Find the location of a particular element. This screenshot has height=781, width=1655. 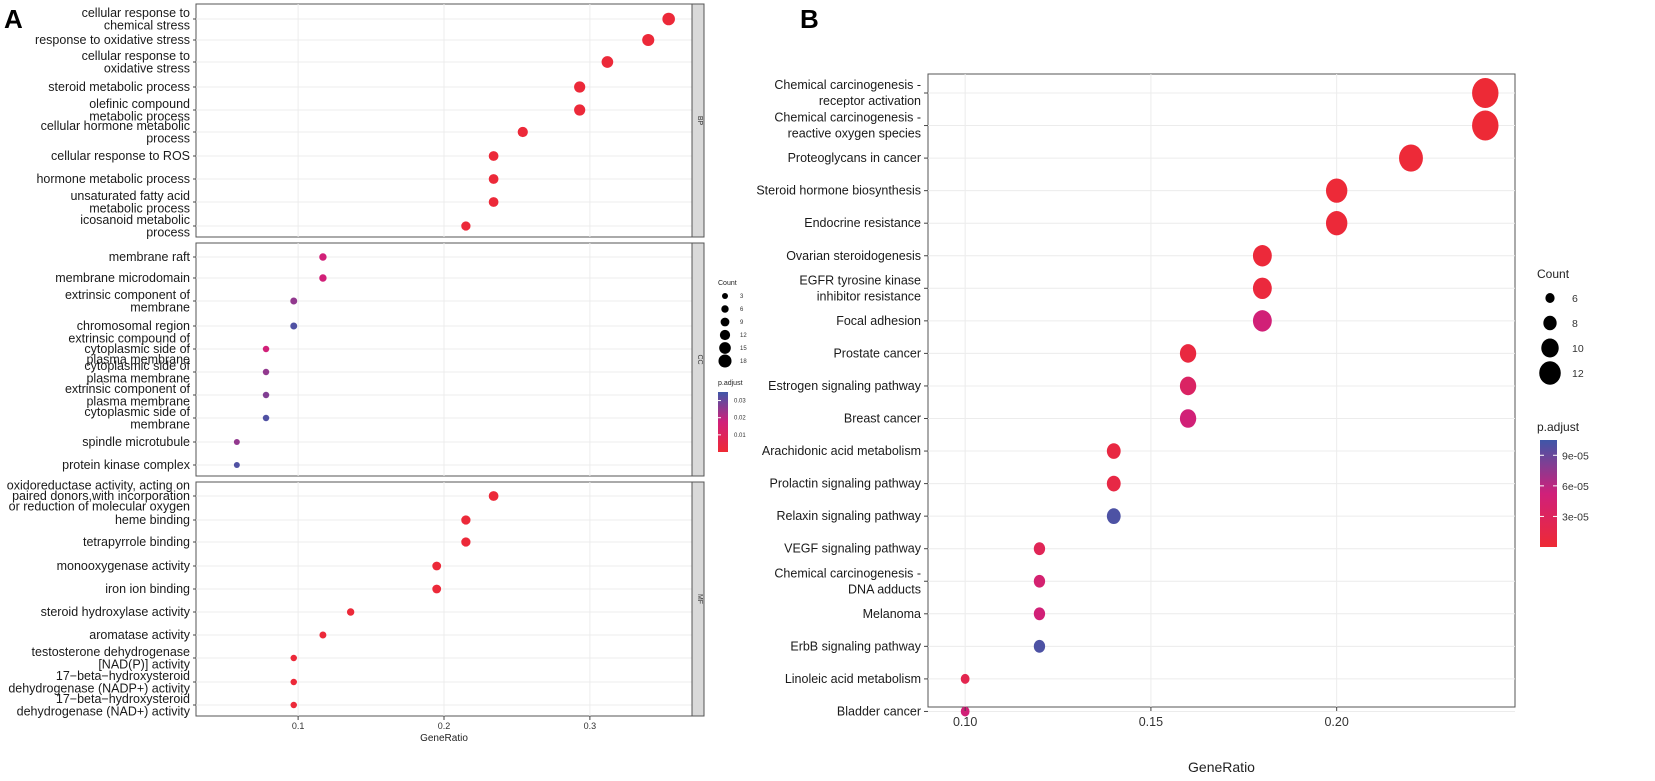

x-tick-label: 0.15 is located at coordinates (1151, 722).